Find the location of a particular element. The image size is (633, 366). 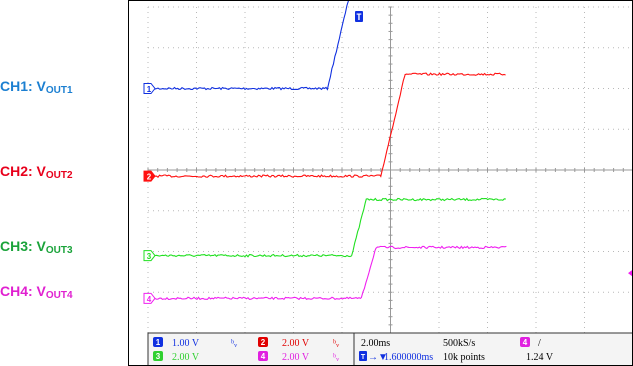

svg-text: 3 is located at coordinates (158, 356).